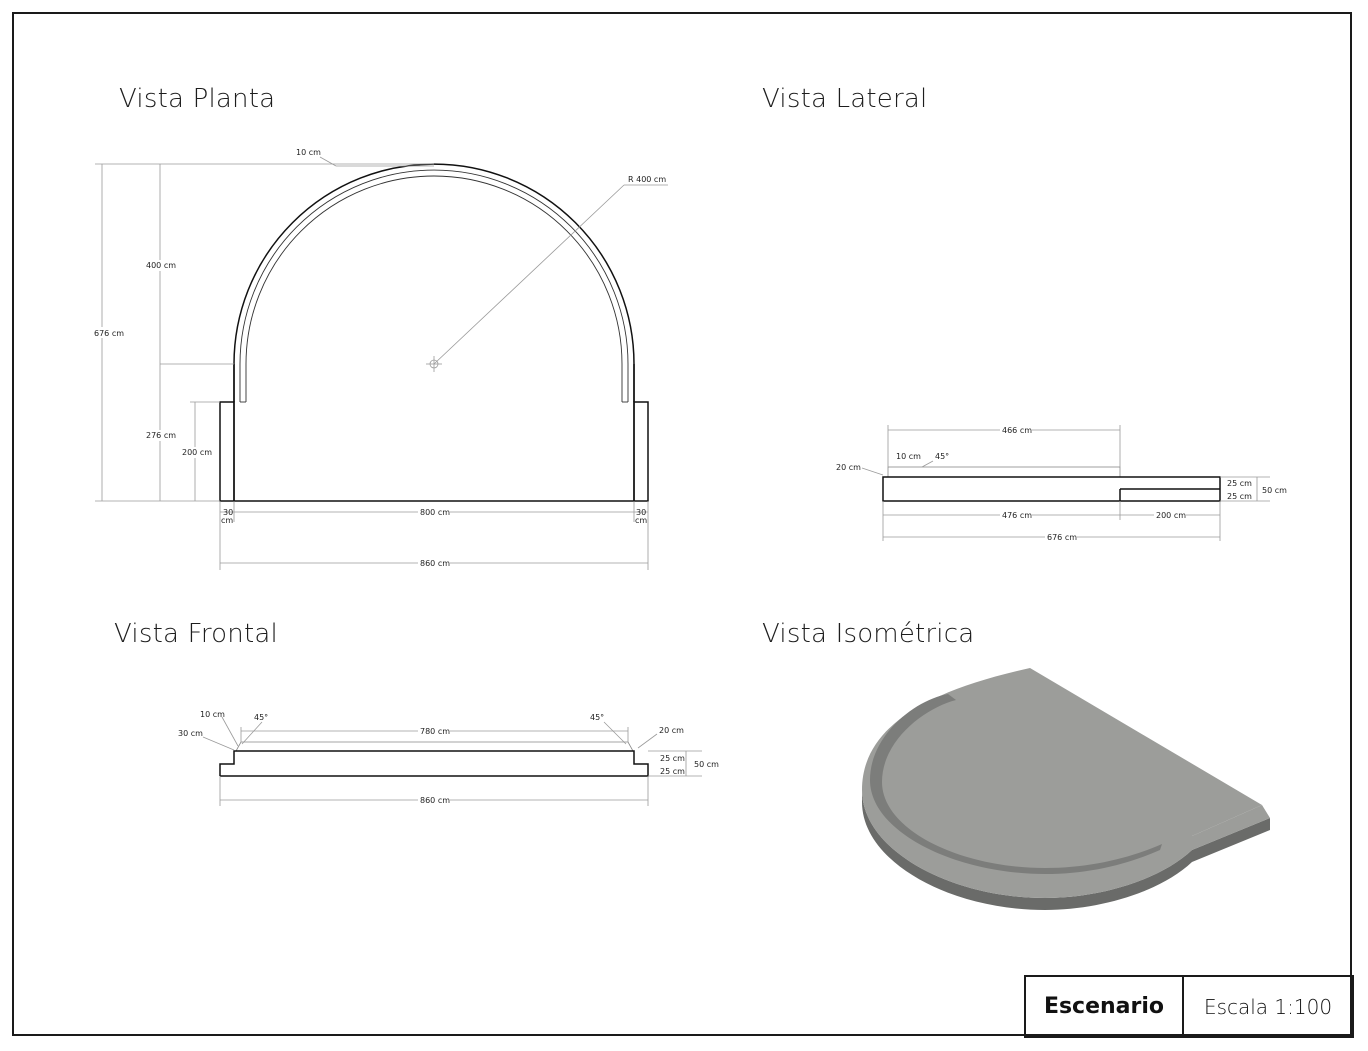 This screenshot has width=1368, height=1051. What do you see at coordinates (435, 512) in the screenshot?
I see `plan-inner-width-label: 800 cm` at bounding box center [435, 512].